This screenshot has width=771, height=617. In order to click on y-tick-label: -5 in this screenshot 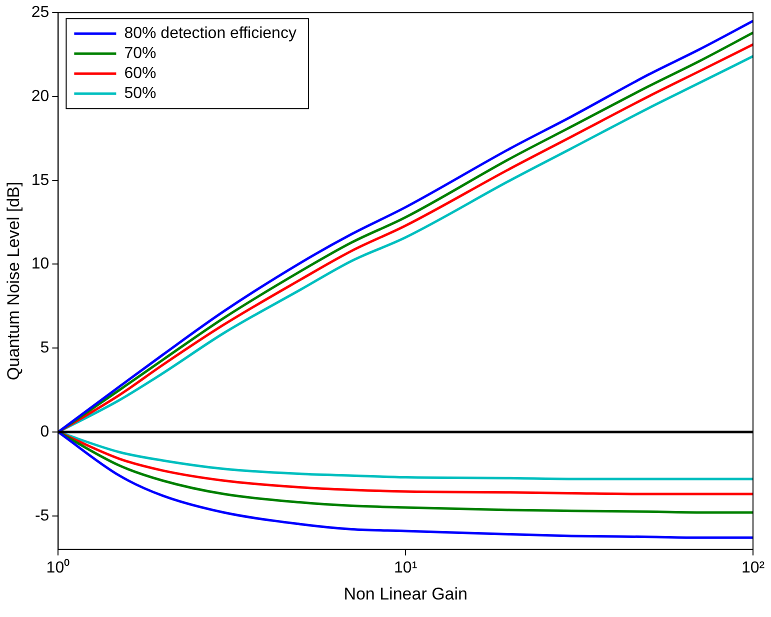, I will do `click(42, 515)`.